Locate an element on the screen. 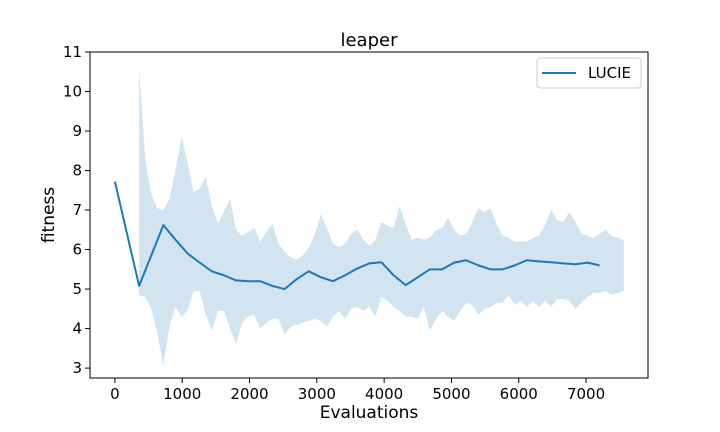 This screenshot has height=432, width=720. y-axis-label: fitness is located at coordinates (49, 215).